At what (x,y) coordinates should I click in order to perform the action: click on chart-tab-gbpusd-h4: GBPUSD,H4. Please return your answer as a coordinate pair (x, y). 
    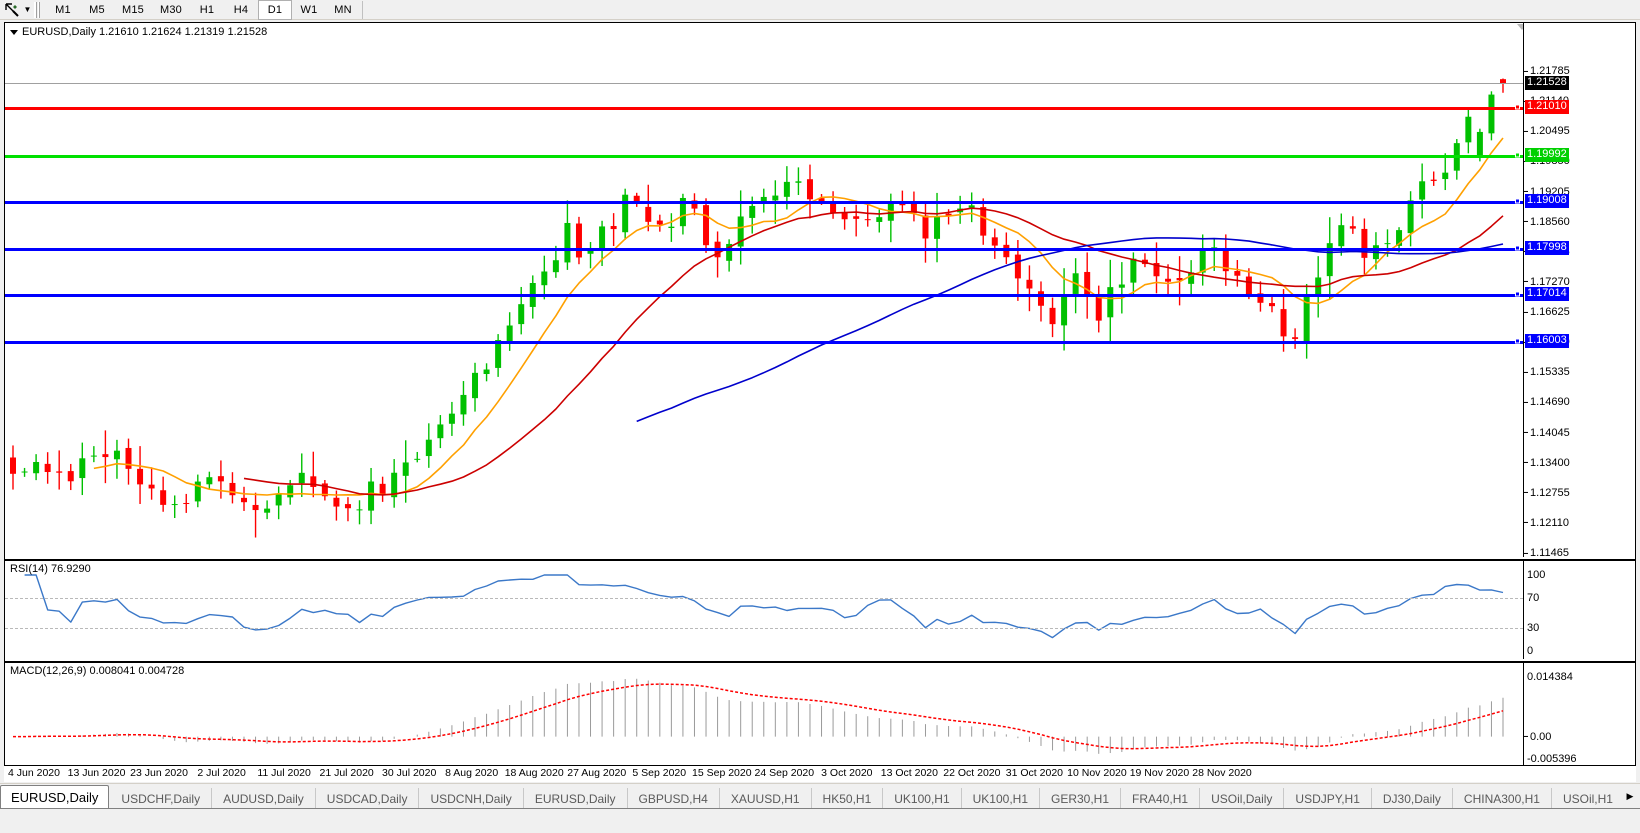
    Looking at the image, I should click on (674, 798).